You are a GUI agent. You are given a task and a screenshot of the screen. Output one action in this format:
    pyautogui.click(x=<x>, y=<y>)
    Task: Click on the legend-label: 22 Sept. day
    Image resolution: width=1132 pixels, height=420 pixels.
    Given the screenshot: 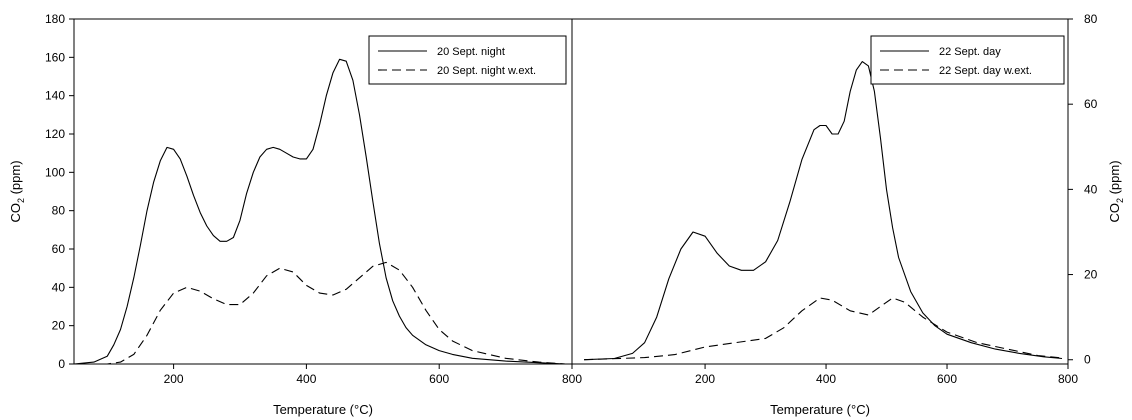 What is the action you would take?
    pyautogui.click(x=970, y=52)
    